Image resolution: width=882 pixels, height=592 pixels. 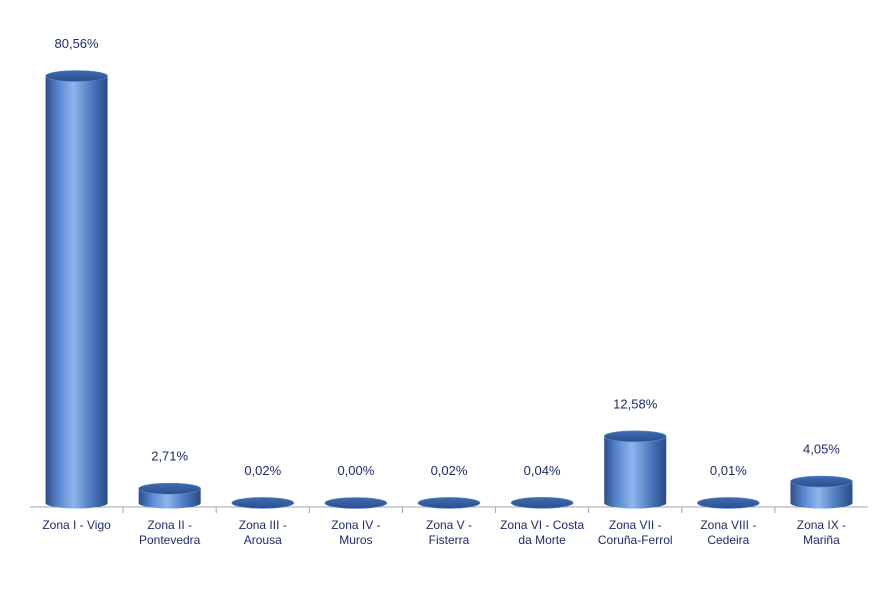 I want to click on x-tick-label-line: Zona VI - Costa, so click(x=542, y=525).